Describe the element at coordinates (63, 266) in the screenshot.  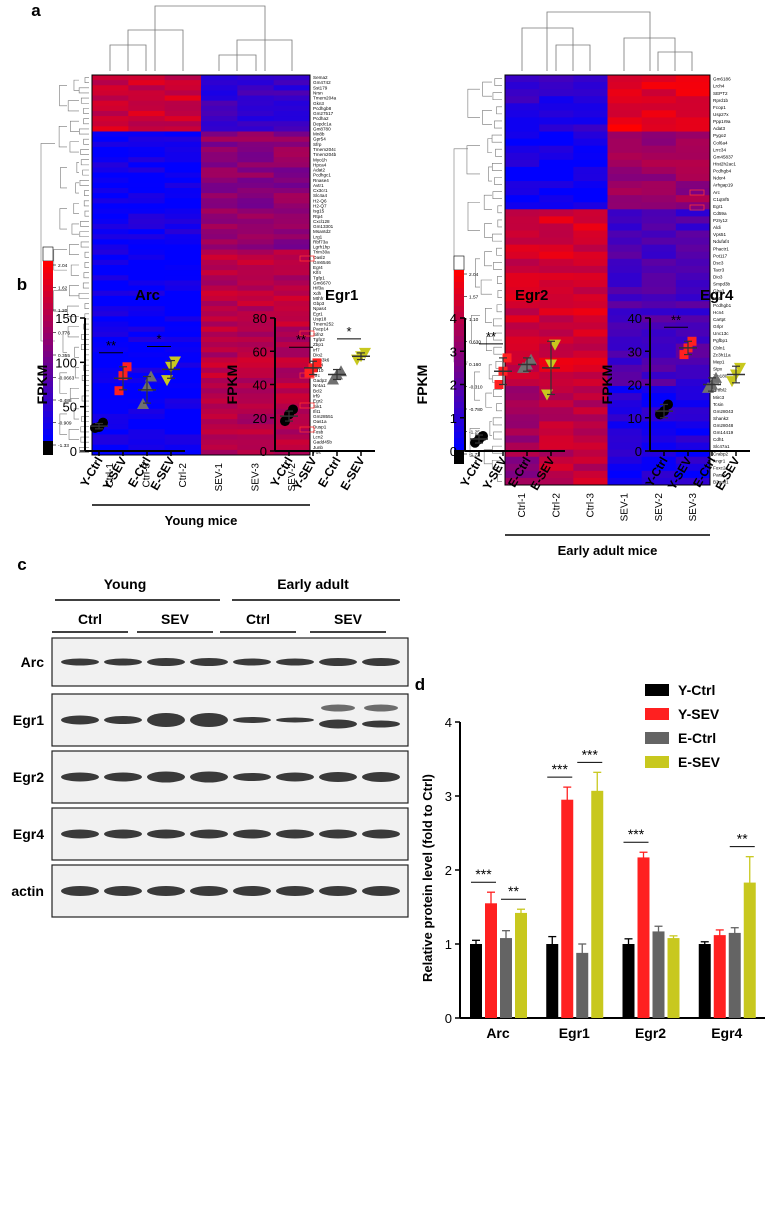
I see `scale-tick-label: 2.04` at that location.